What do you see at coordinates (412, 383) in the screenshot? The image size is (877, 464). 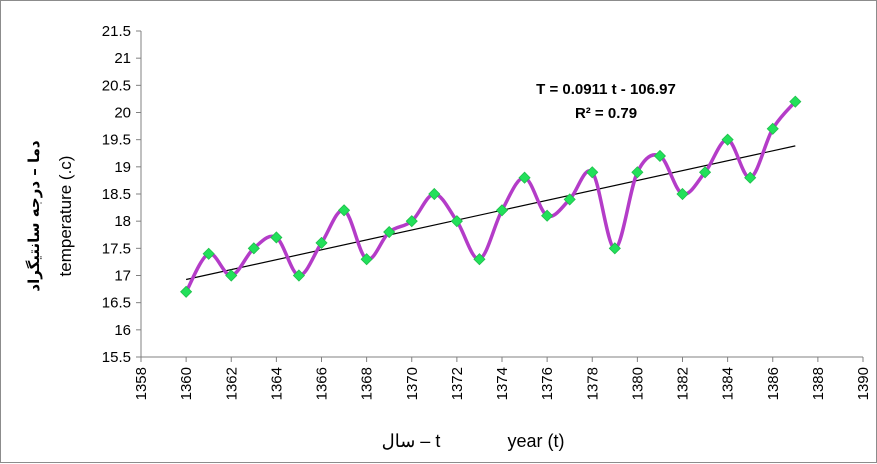 I see `x-tick-label: 1370` at bounding box center [412, 383].